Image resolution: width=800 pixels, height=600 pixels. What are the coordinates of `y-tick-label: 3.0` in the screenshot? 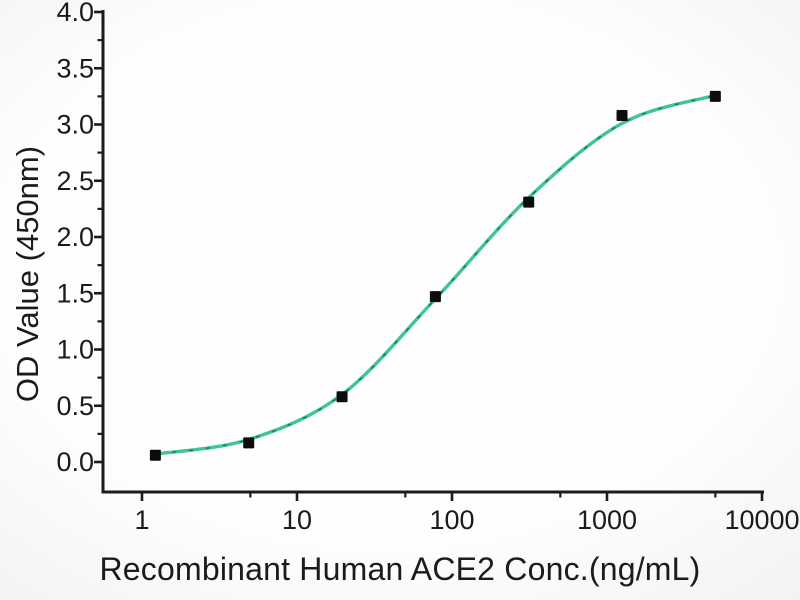 It's located at (75, 125).